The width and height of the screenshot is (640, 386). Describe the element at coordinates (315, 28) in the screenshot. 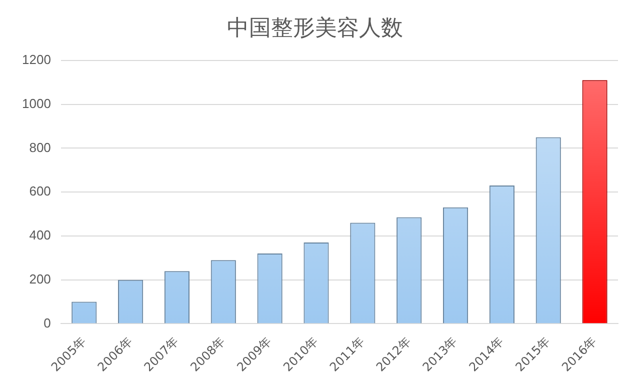

I see `chart-title: 中国整形美容人数` at that location.